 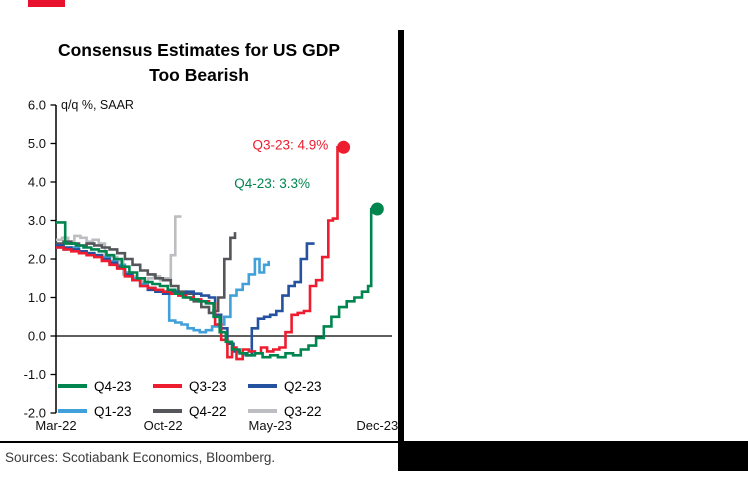 I want to click on x-tick-label: Dec-23, so click(x=377, y=425).